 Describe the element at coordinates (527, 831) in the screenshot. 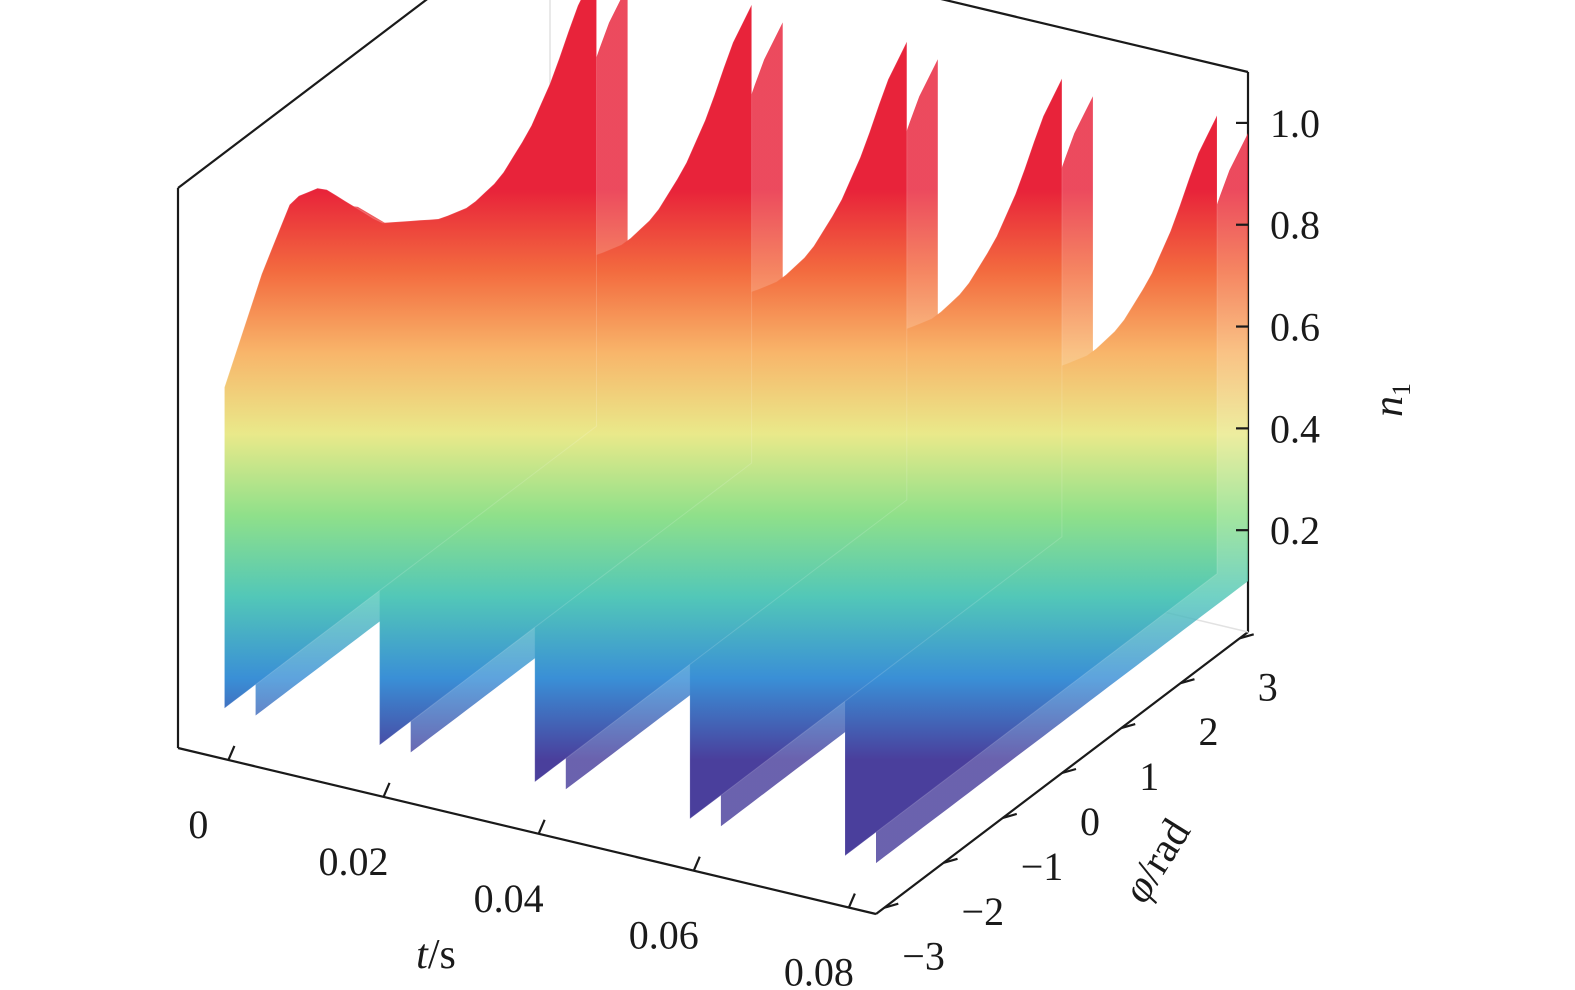

I see `x-axis-line` at that location.